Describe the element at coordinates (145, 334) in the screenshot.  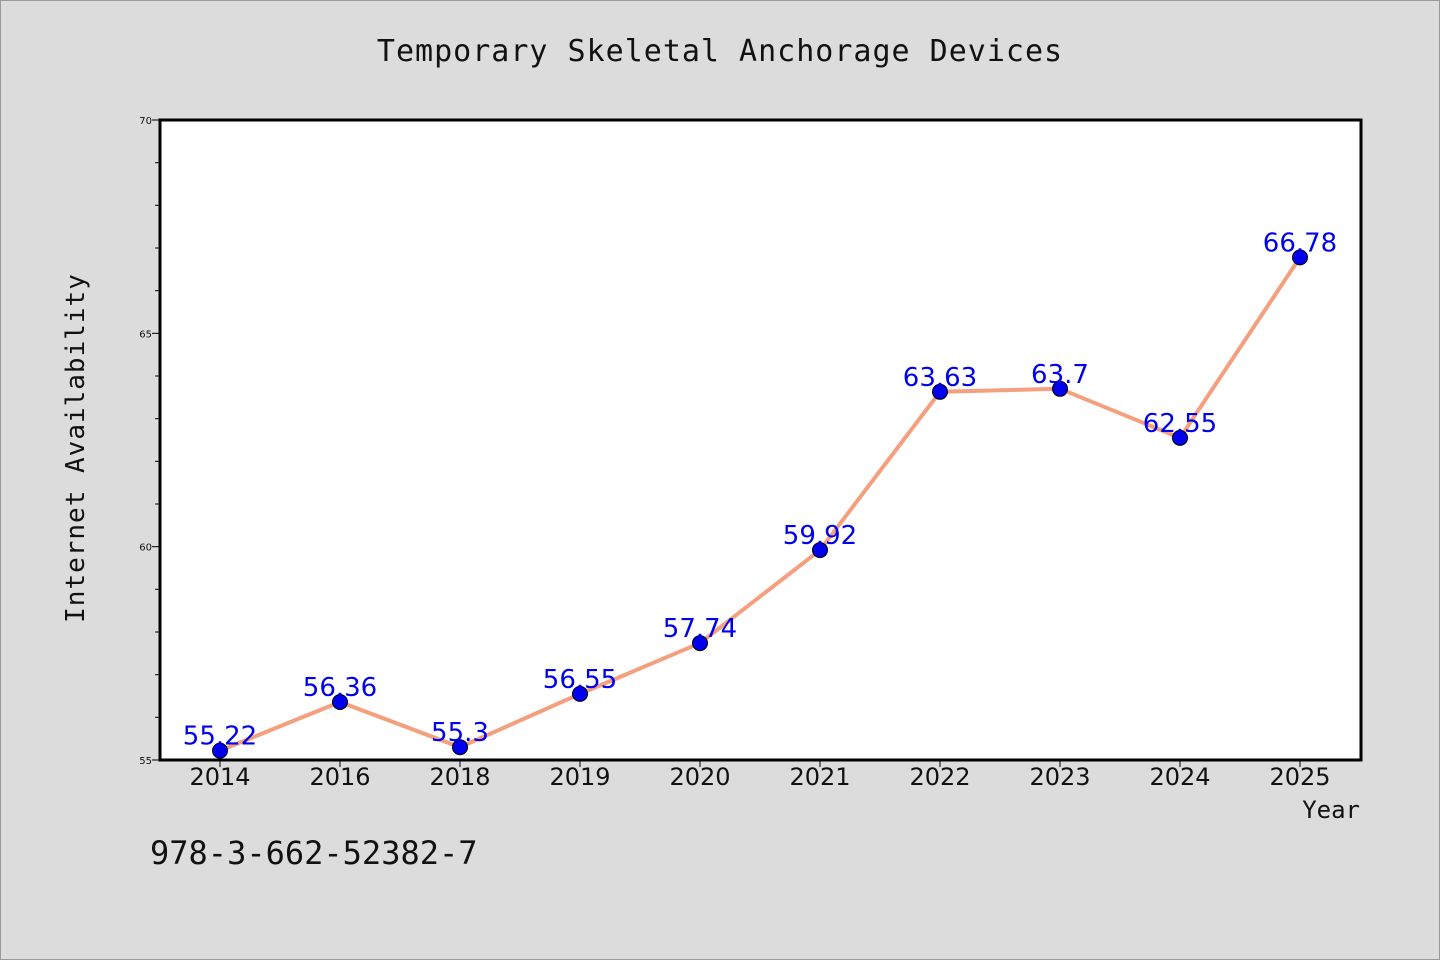
I see `y-tick-label: 65` at that location.